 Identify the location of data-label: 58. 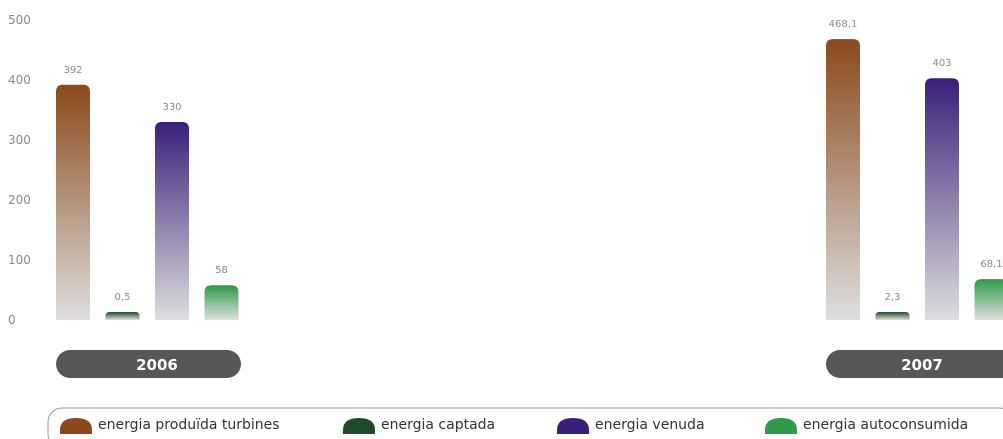
(221, 270).